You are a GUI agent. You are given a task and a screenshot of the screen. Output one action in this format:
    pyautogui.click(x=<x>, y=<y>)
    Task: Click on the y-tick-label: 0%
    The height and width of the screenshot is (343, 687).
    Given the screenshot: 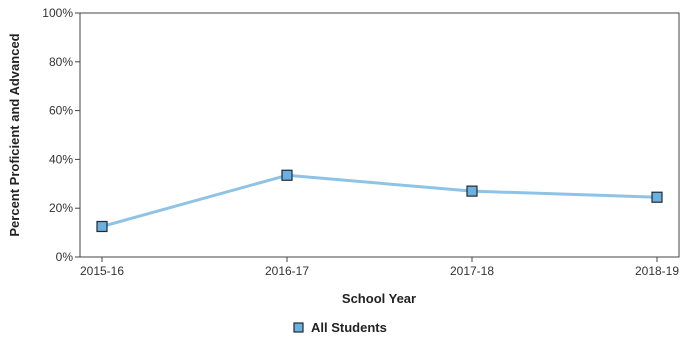 What is the action you would take?
    pyautogui.click(x=65, y=257)
    